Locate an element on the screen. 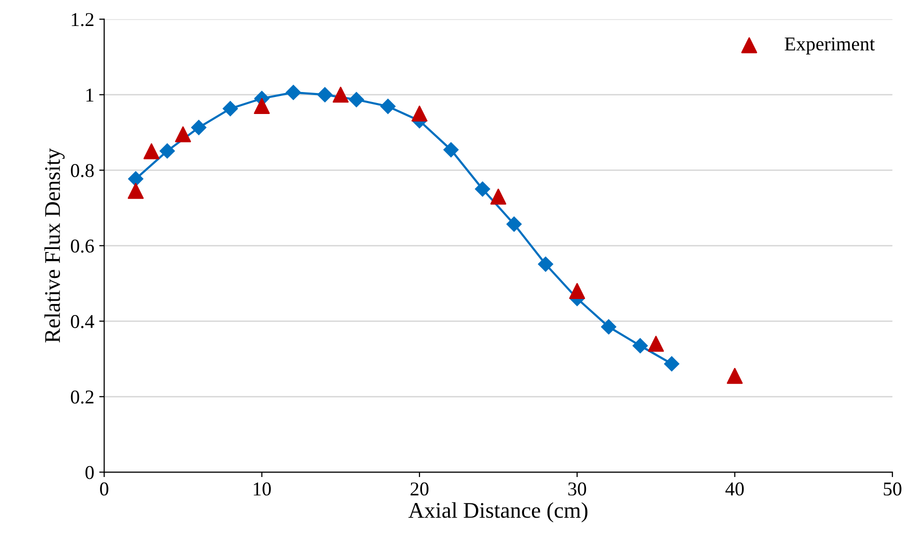 The height and width of the screenshot is (549, 906). y-tick-label: 0.4 is located at coordinates (82, 321).